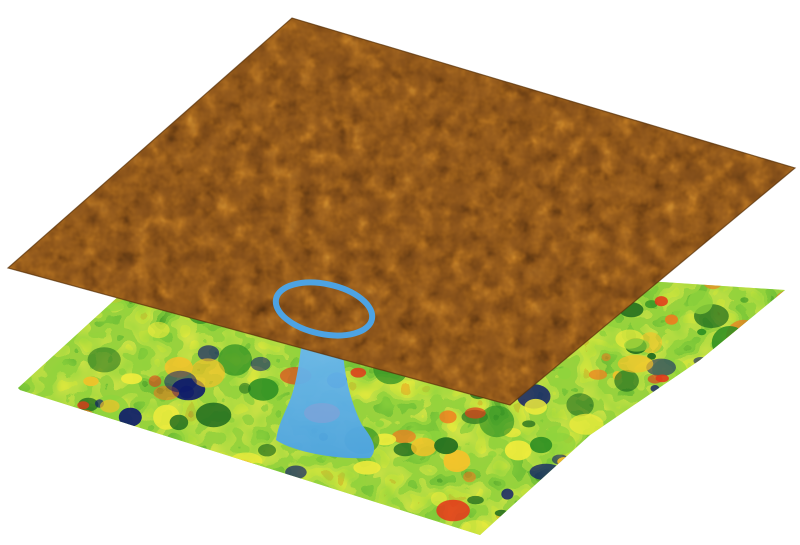 The height and width of the screenshot is (545, 800). I want to click on beam-funnel, so click(325, 398).